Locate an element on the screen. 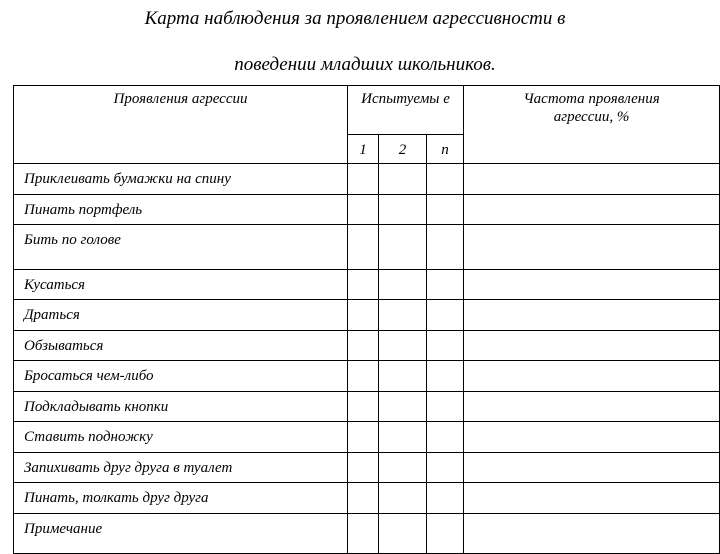  table-row: Запихивать друг друга в туалет is located at coordinates (366, 467).